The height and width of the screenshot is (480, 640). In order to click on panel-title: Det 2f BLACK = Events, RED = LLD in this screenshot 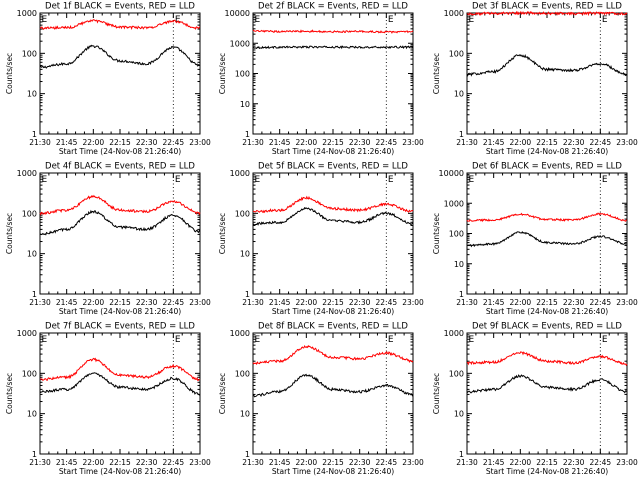, I will do `click(333, 7)`.